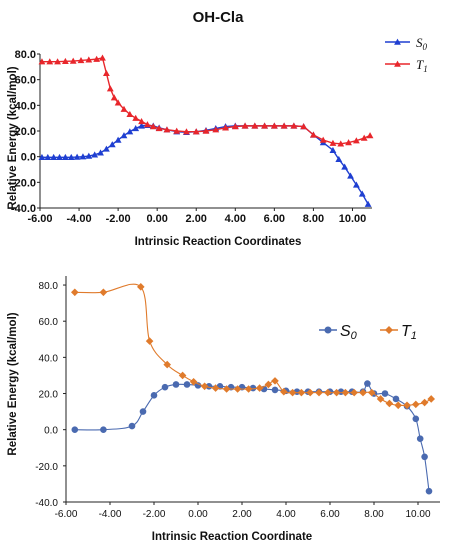 The width and height of the screenshot is (450, 550). I want to click on x-tick-label: 8.00, so click(374, 514).